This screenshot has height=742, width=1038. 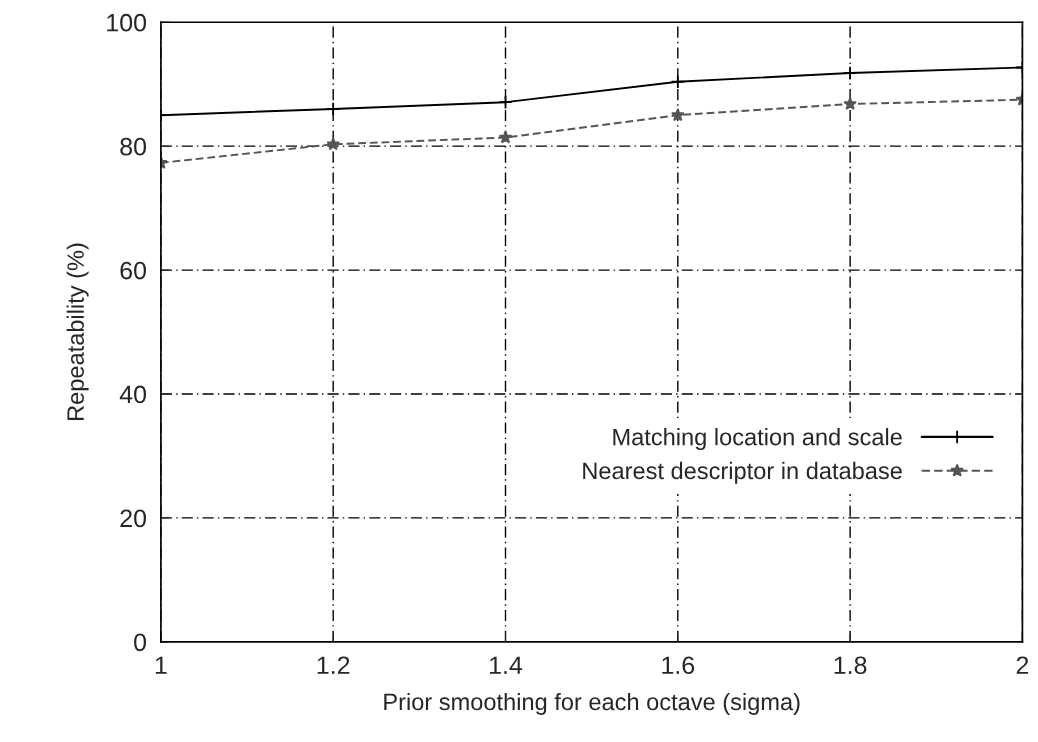 I want to click on y-tick-label: 20, so click(x=133, y=518).